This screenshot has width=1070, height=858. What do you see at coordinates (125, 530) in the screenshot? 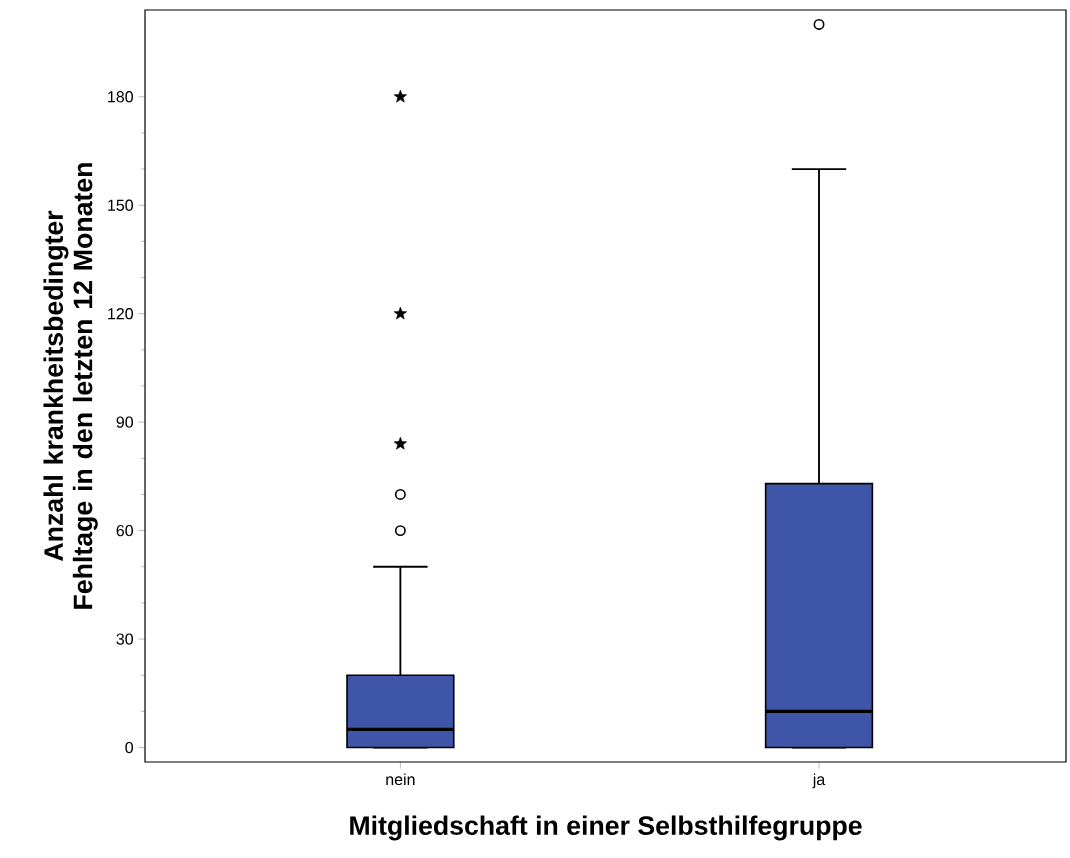
I see `y-tick-label: 60` at bounding box center [125, 530].